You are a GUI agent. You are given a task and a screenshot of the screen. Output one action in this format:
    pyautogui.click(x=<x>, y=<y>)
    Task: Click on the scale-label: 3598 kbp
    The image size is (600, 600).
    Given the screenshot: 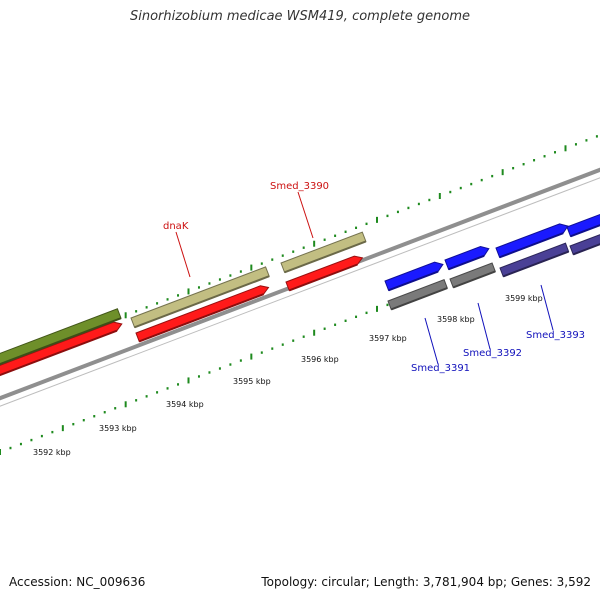 What is the action you would take?
    pyautogui.click(x=456, y=319)
    